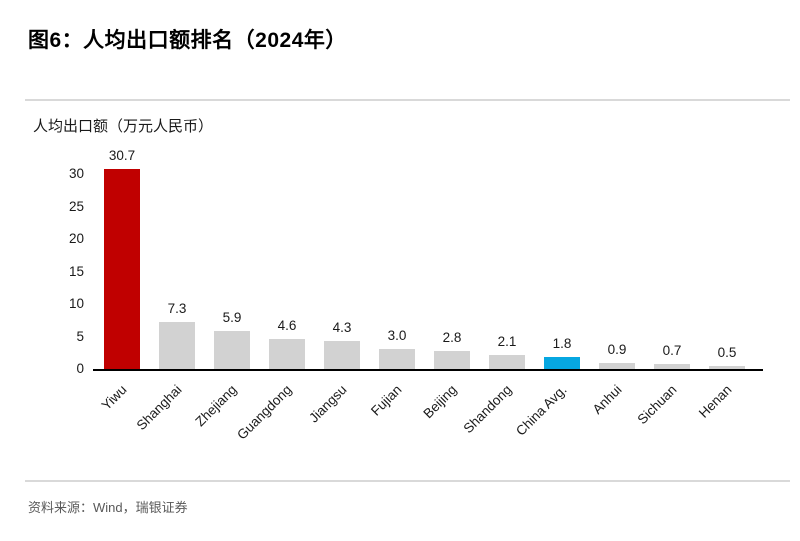 The image size is (800, 541). Describe the element at coordinates (108, 507) in the screenshot. I see `source-note: 资料来源：Wind，瑞银证券` at that location.